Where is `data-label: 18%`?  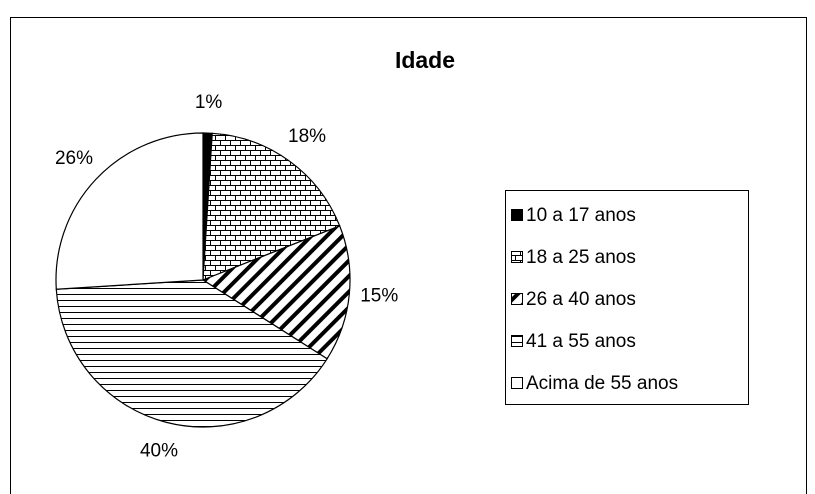
data-label: 18% is located at coordinates (307, 136).